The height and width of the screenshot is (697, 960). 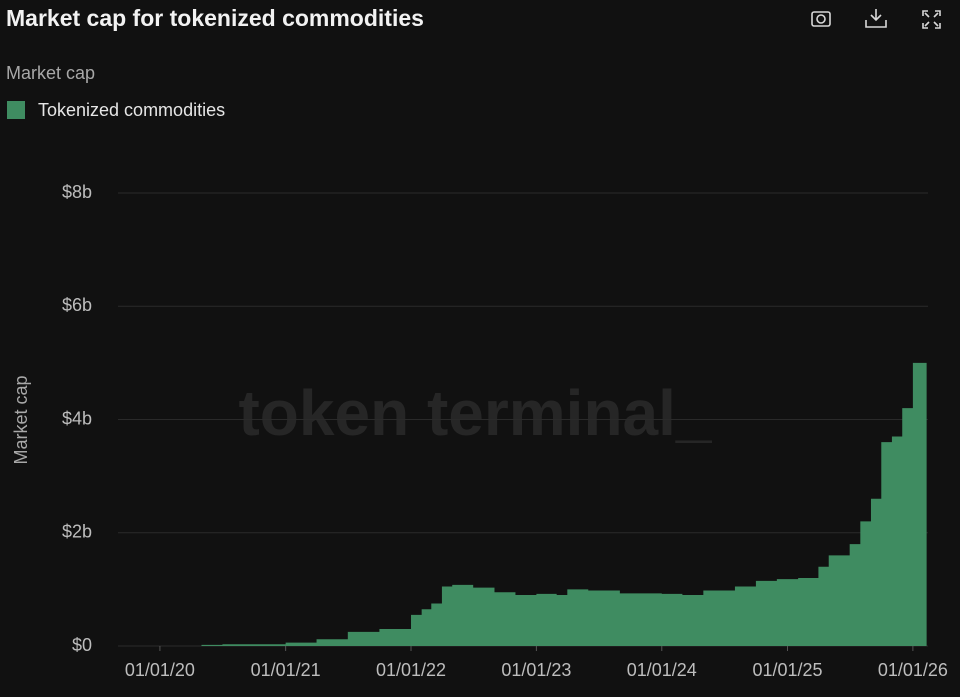 I want to click on y-tick-label: $8b, so click(x=77, y=192).